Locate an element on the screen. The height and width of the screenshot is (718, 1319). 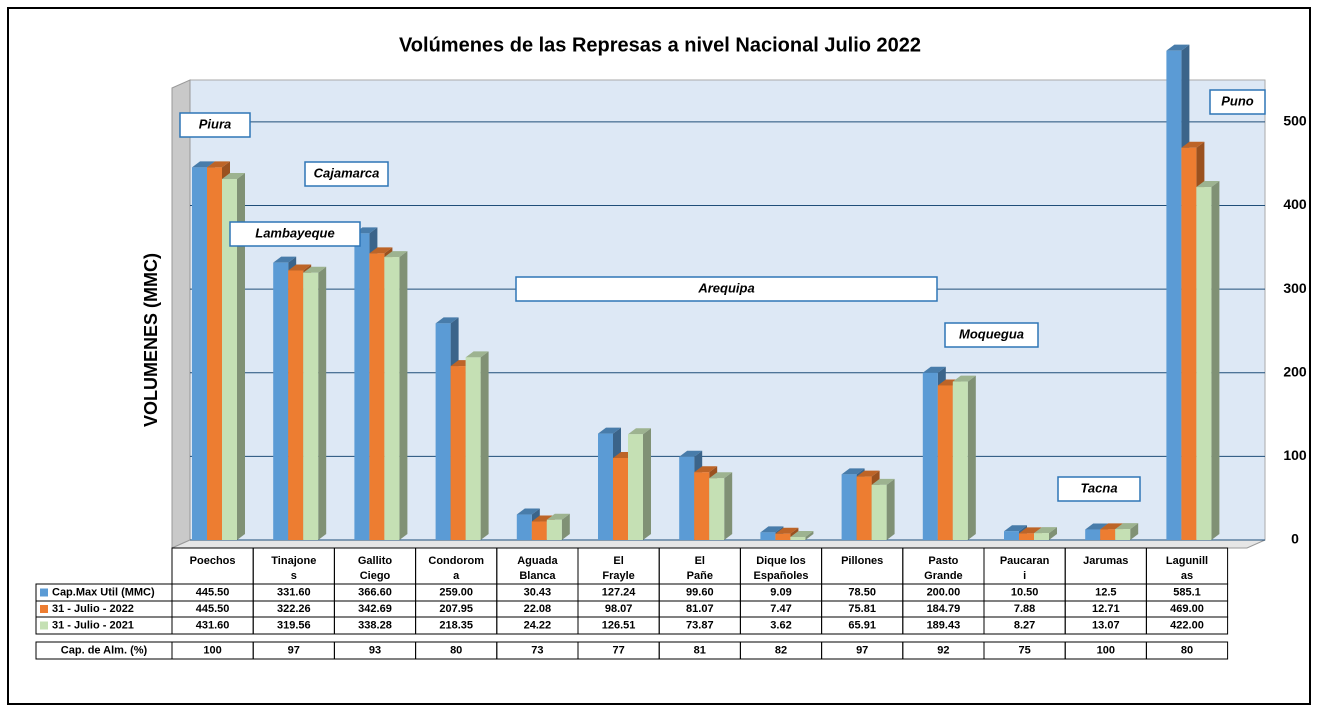
table-value: 331.60 is located at coordinates (294, 592).